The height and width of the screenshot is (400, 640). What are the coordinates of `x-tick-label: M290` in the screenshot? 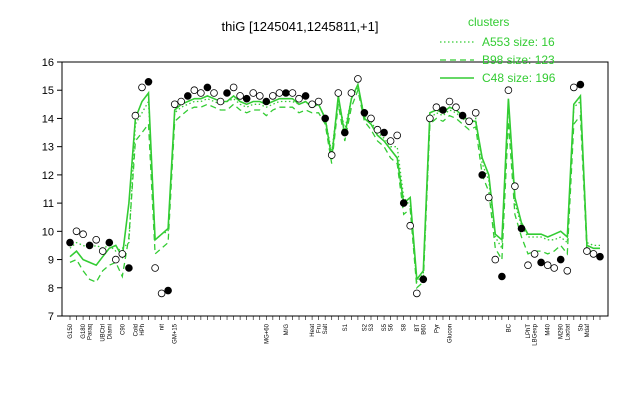 It's located at (562, 331).